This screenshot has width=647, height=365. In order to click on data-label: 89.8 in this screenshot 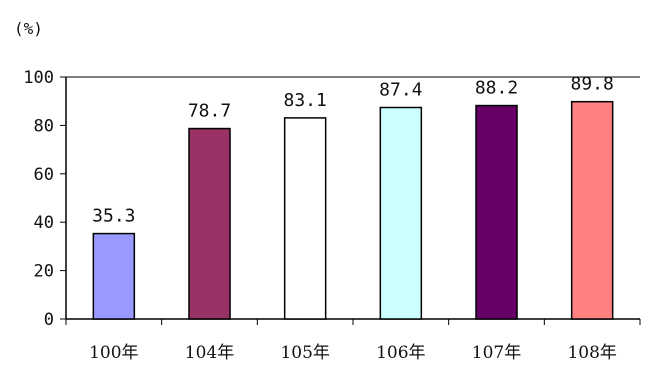, I will do `click(591, 84)`.